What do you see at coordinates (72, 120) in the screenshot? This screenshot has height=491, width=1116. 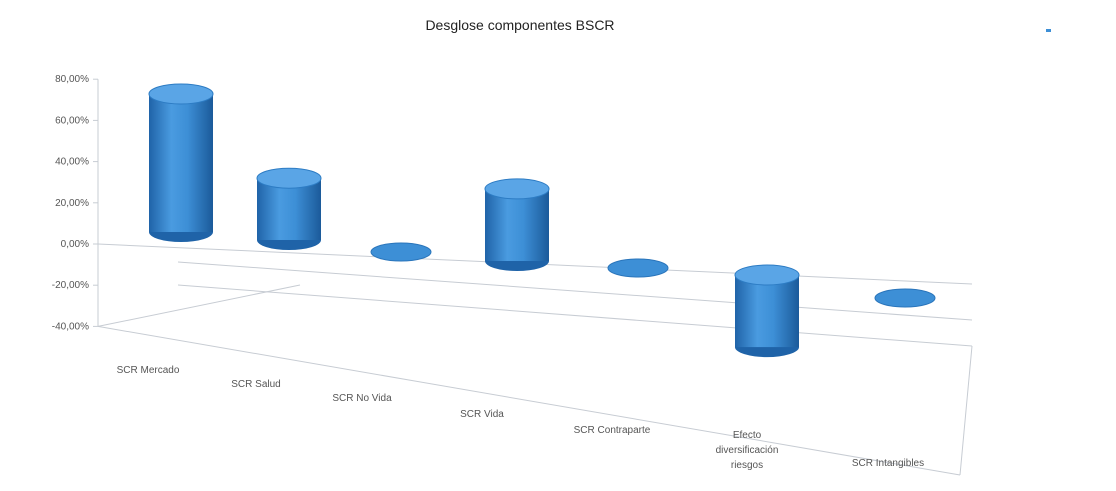 I see `y-tick-label: 60,00%` at bounding box center [72, 120].